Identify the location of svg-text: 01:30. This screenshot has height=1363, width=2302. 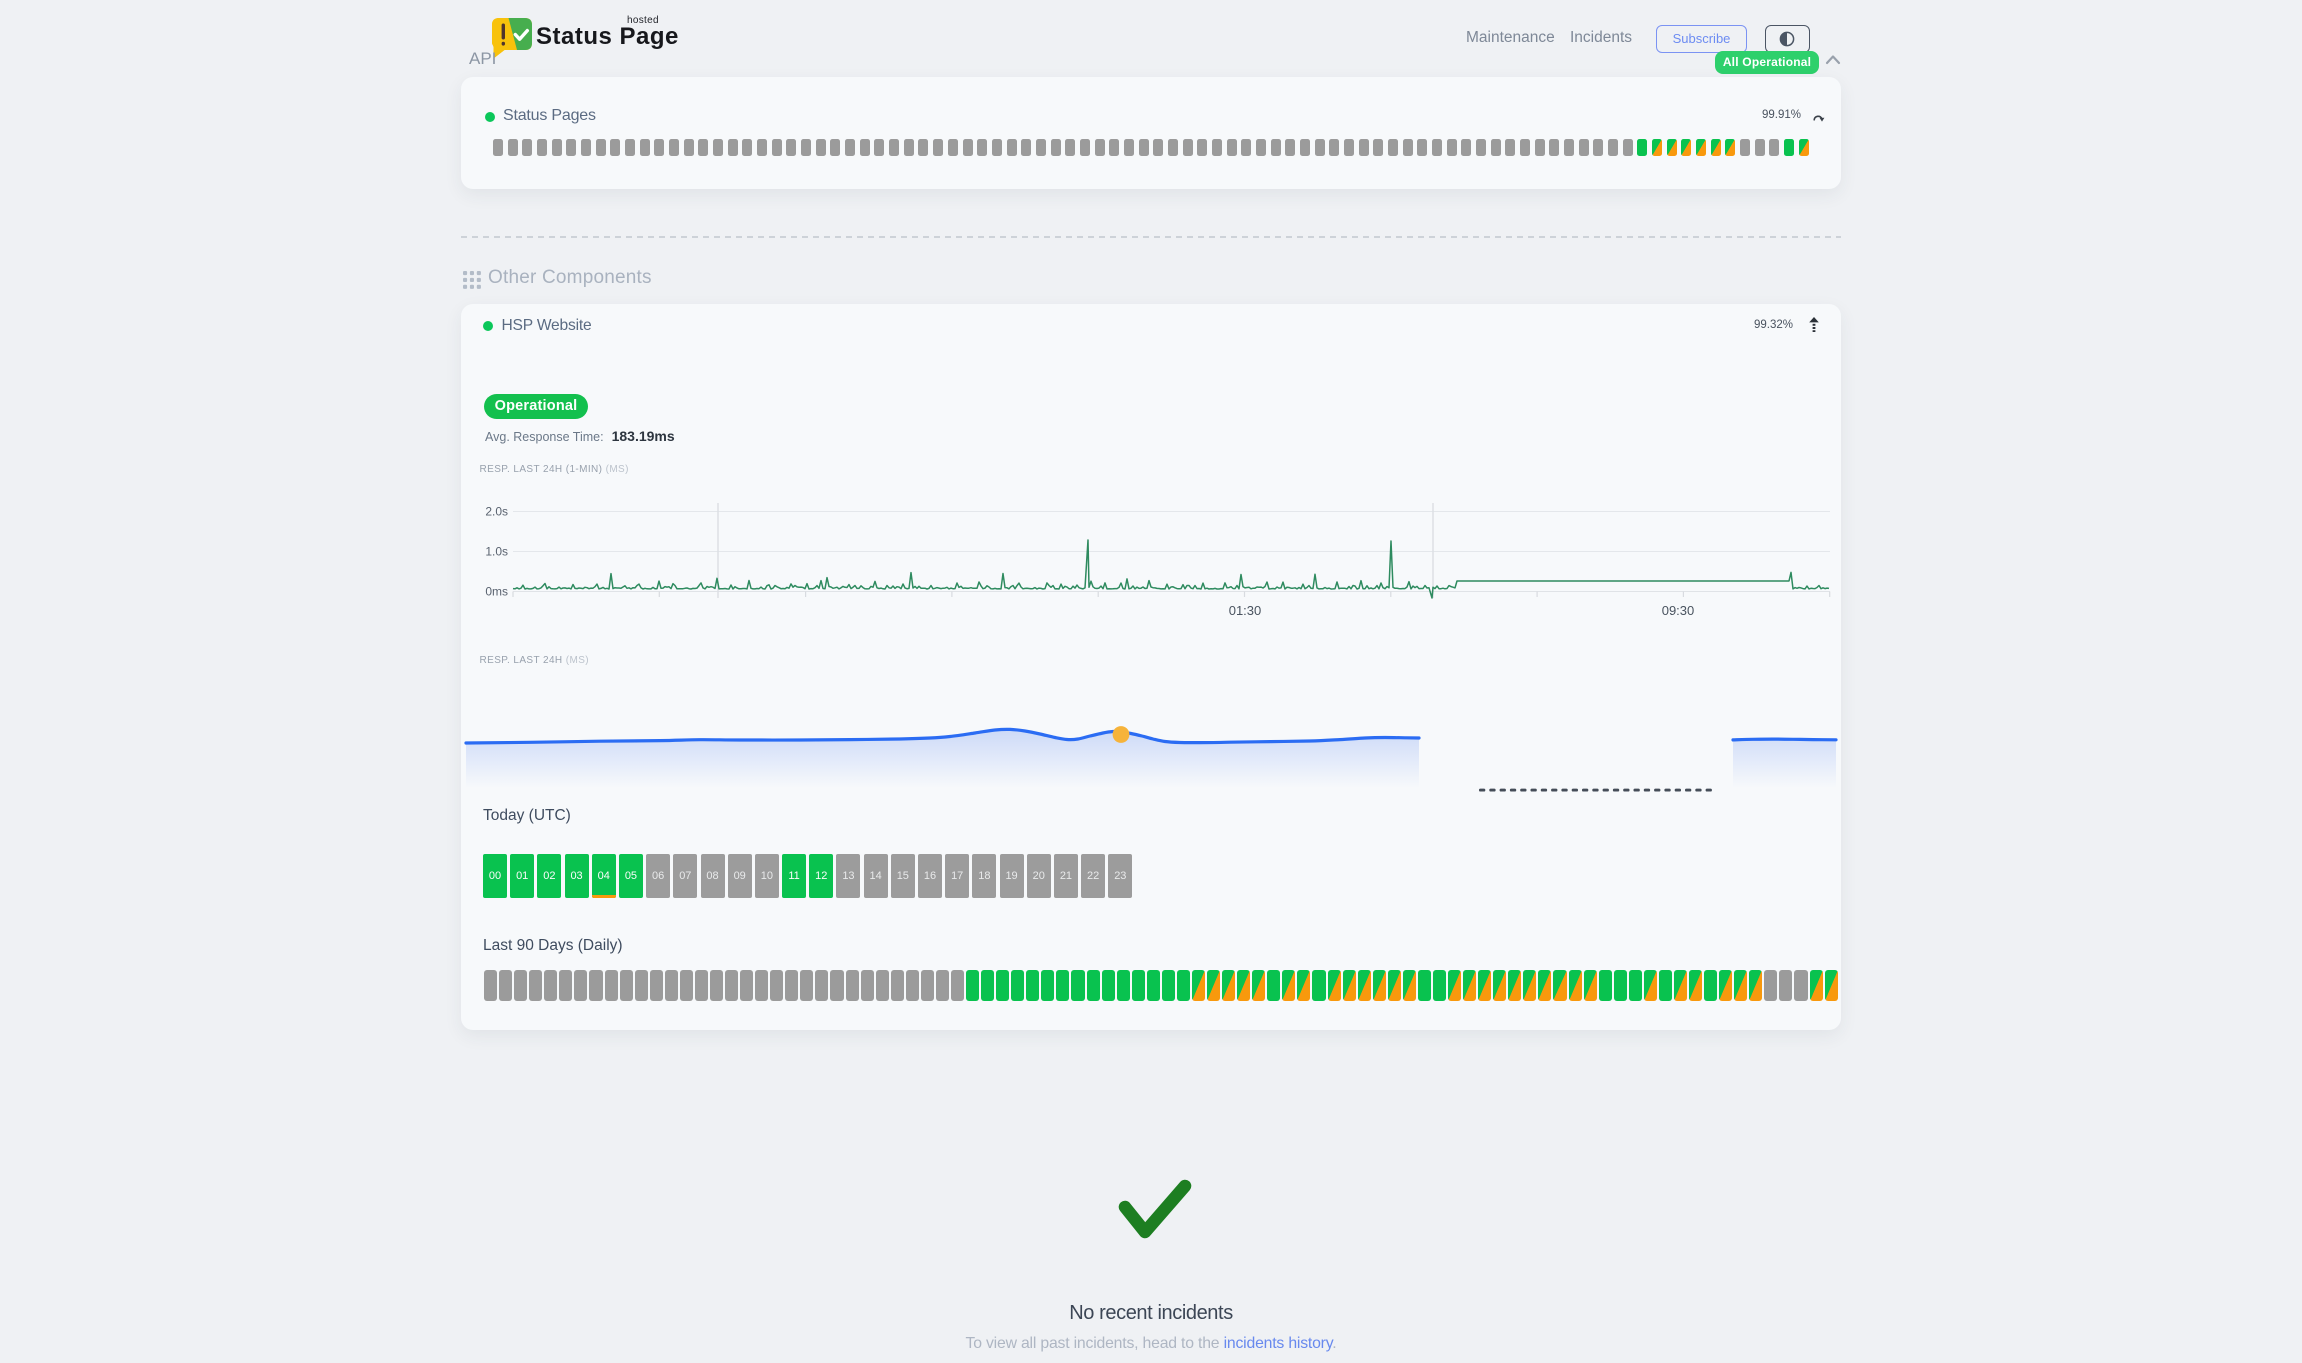
(1245, 610).